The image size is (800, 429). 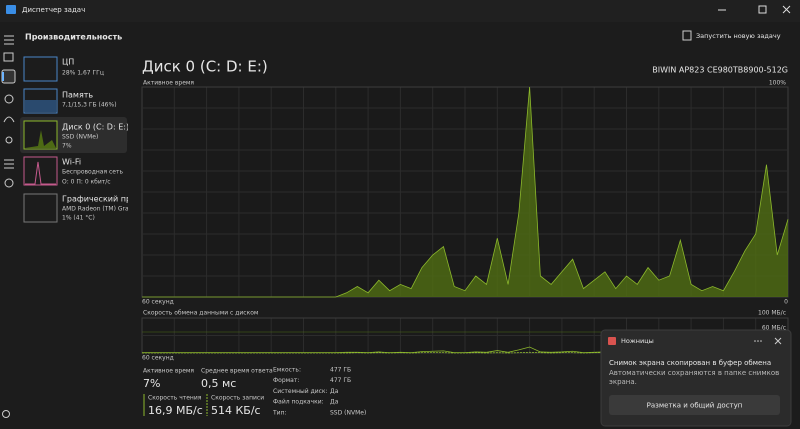 I want to click on page-title: Производительность, so click(x=73, y=37).